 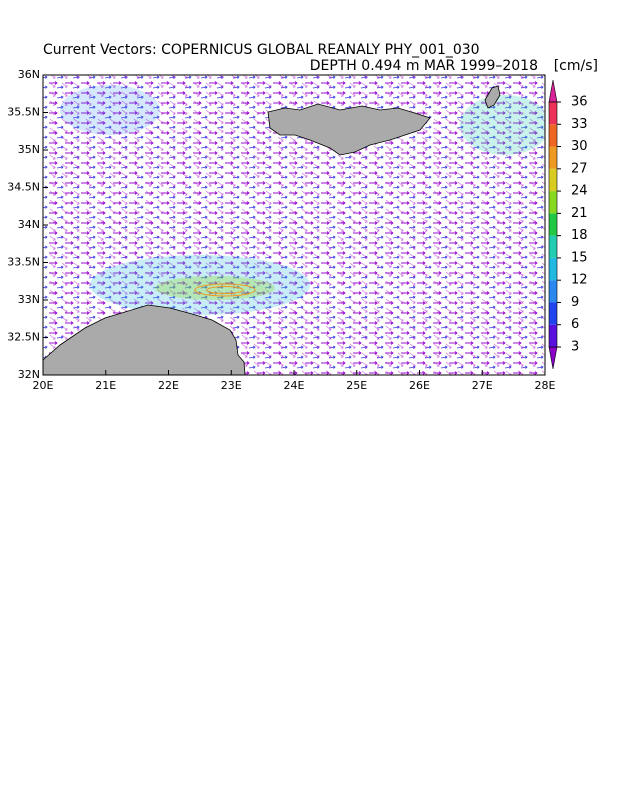 What do you see at coordinates (29, 374) in the screenshot?
I see `y-tick-label: 32N` at bounding box center [29, 374].